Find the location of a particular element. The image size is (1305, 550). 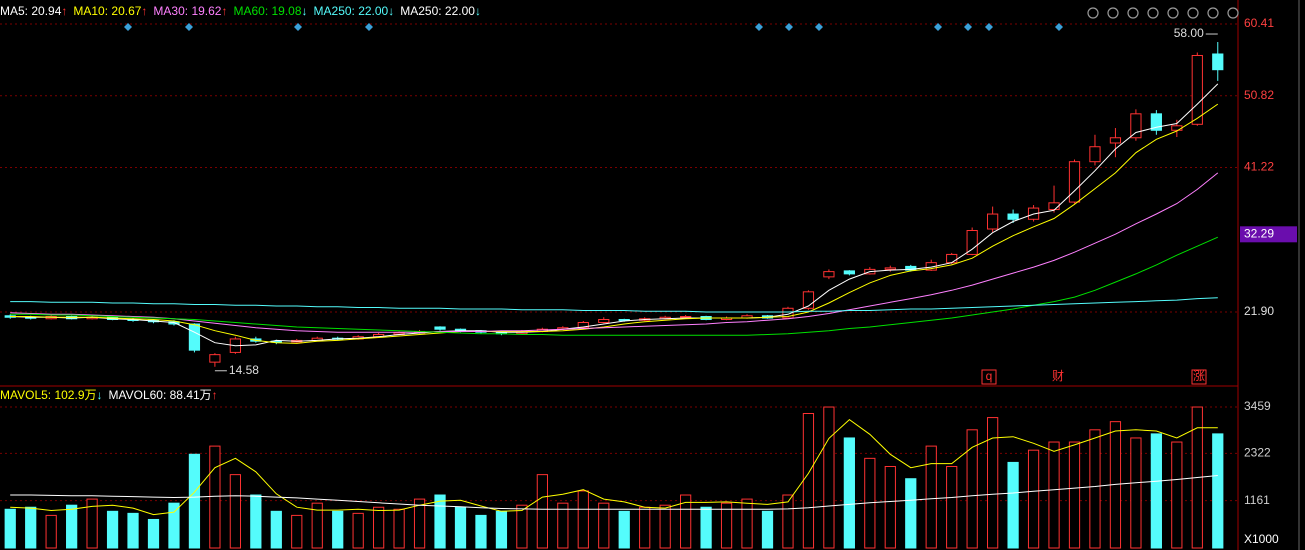

y-tick-label: 2322 is located at coordinates (1257, 453).